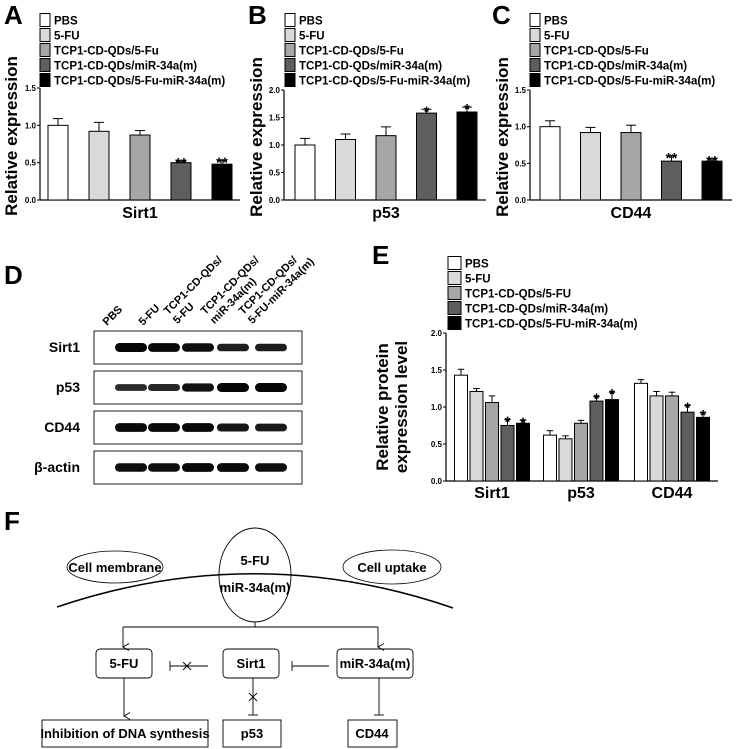 This screenshot has width=738, height=749. Describe the element at coordinates (255, 560) in the screenshot. I see `carrier-5fu-label: 5-FU` at that location.